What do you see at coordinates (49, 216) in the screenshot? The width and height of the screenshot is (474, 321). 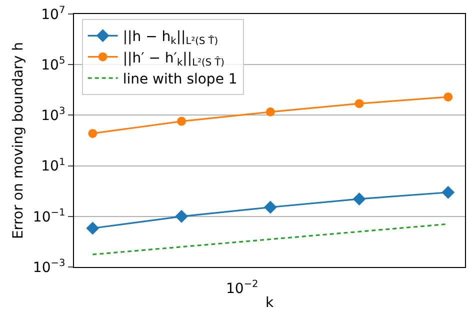 I see `y-tick-label: 10$^{−1}$` at bounding box center [49, 216].